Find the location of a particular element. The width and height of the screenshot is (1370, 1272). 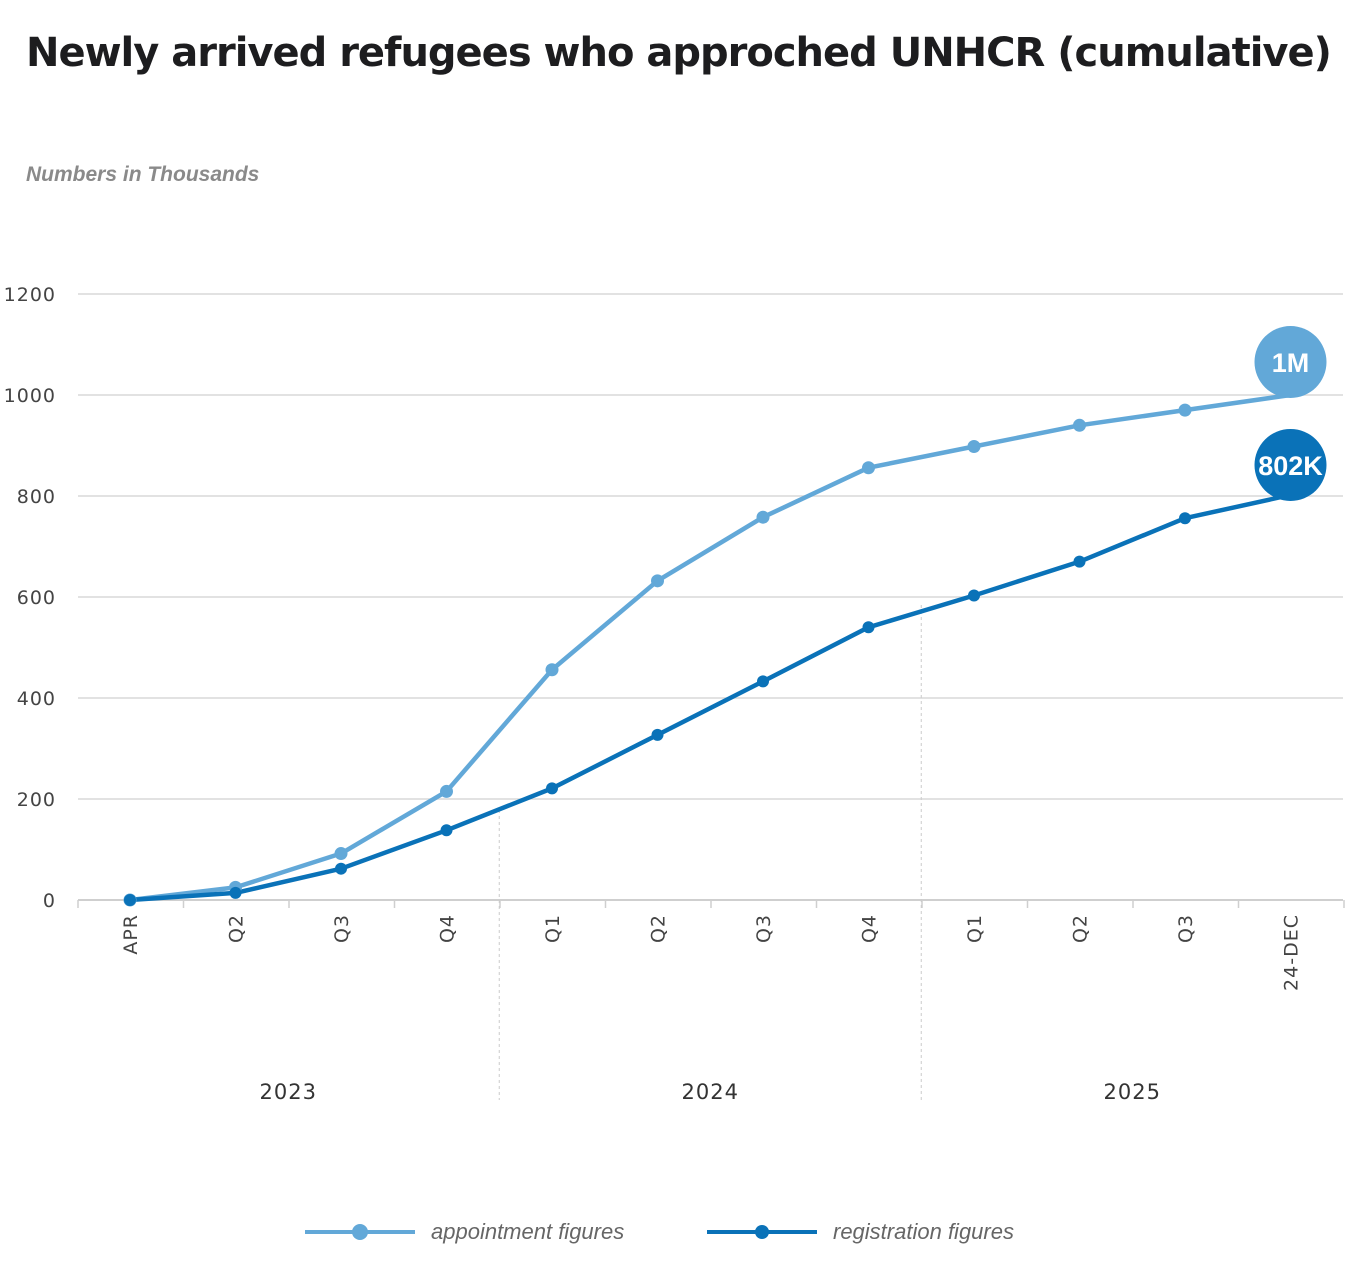

x-tick-label-7: Q4 is located at coordinates (870, 928).